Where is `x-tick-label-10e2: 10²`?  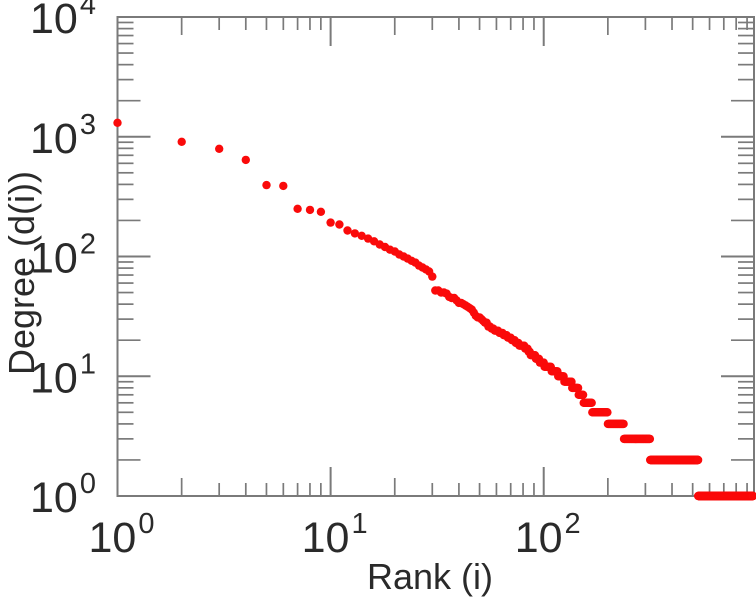
x-tick-label-10e2: 10² is located at coordinates (548, 535).